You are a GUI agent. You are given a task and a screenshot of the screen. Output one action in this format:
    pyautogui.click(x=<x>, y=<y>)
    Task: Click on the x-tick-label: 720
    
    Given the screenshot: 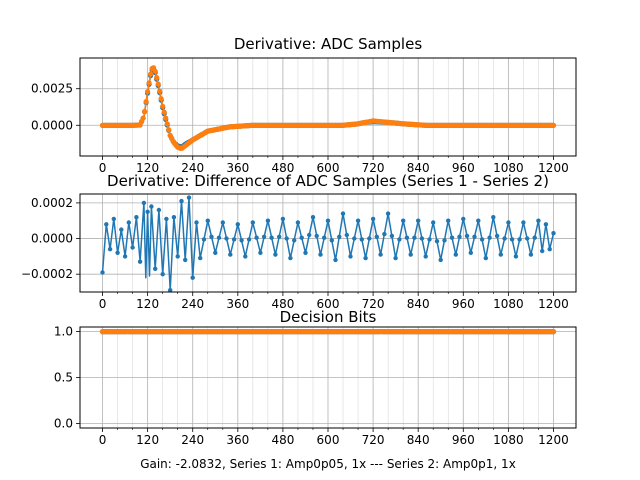 What is the action you would take?
    pyautogui.click(x=373, y=168)
    